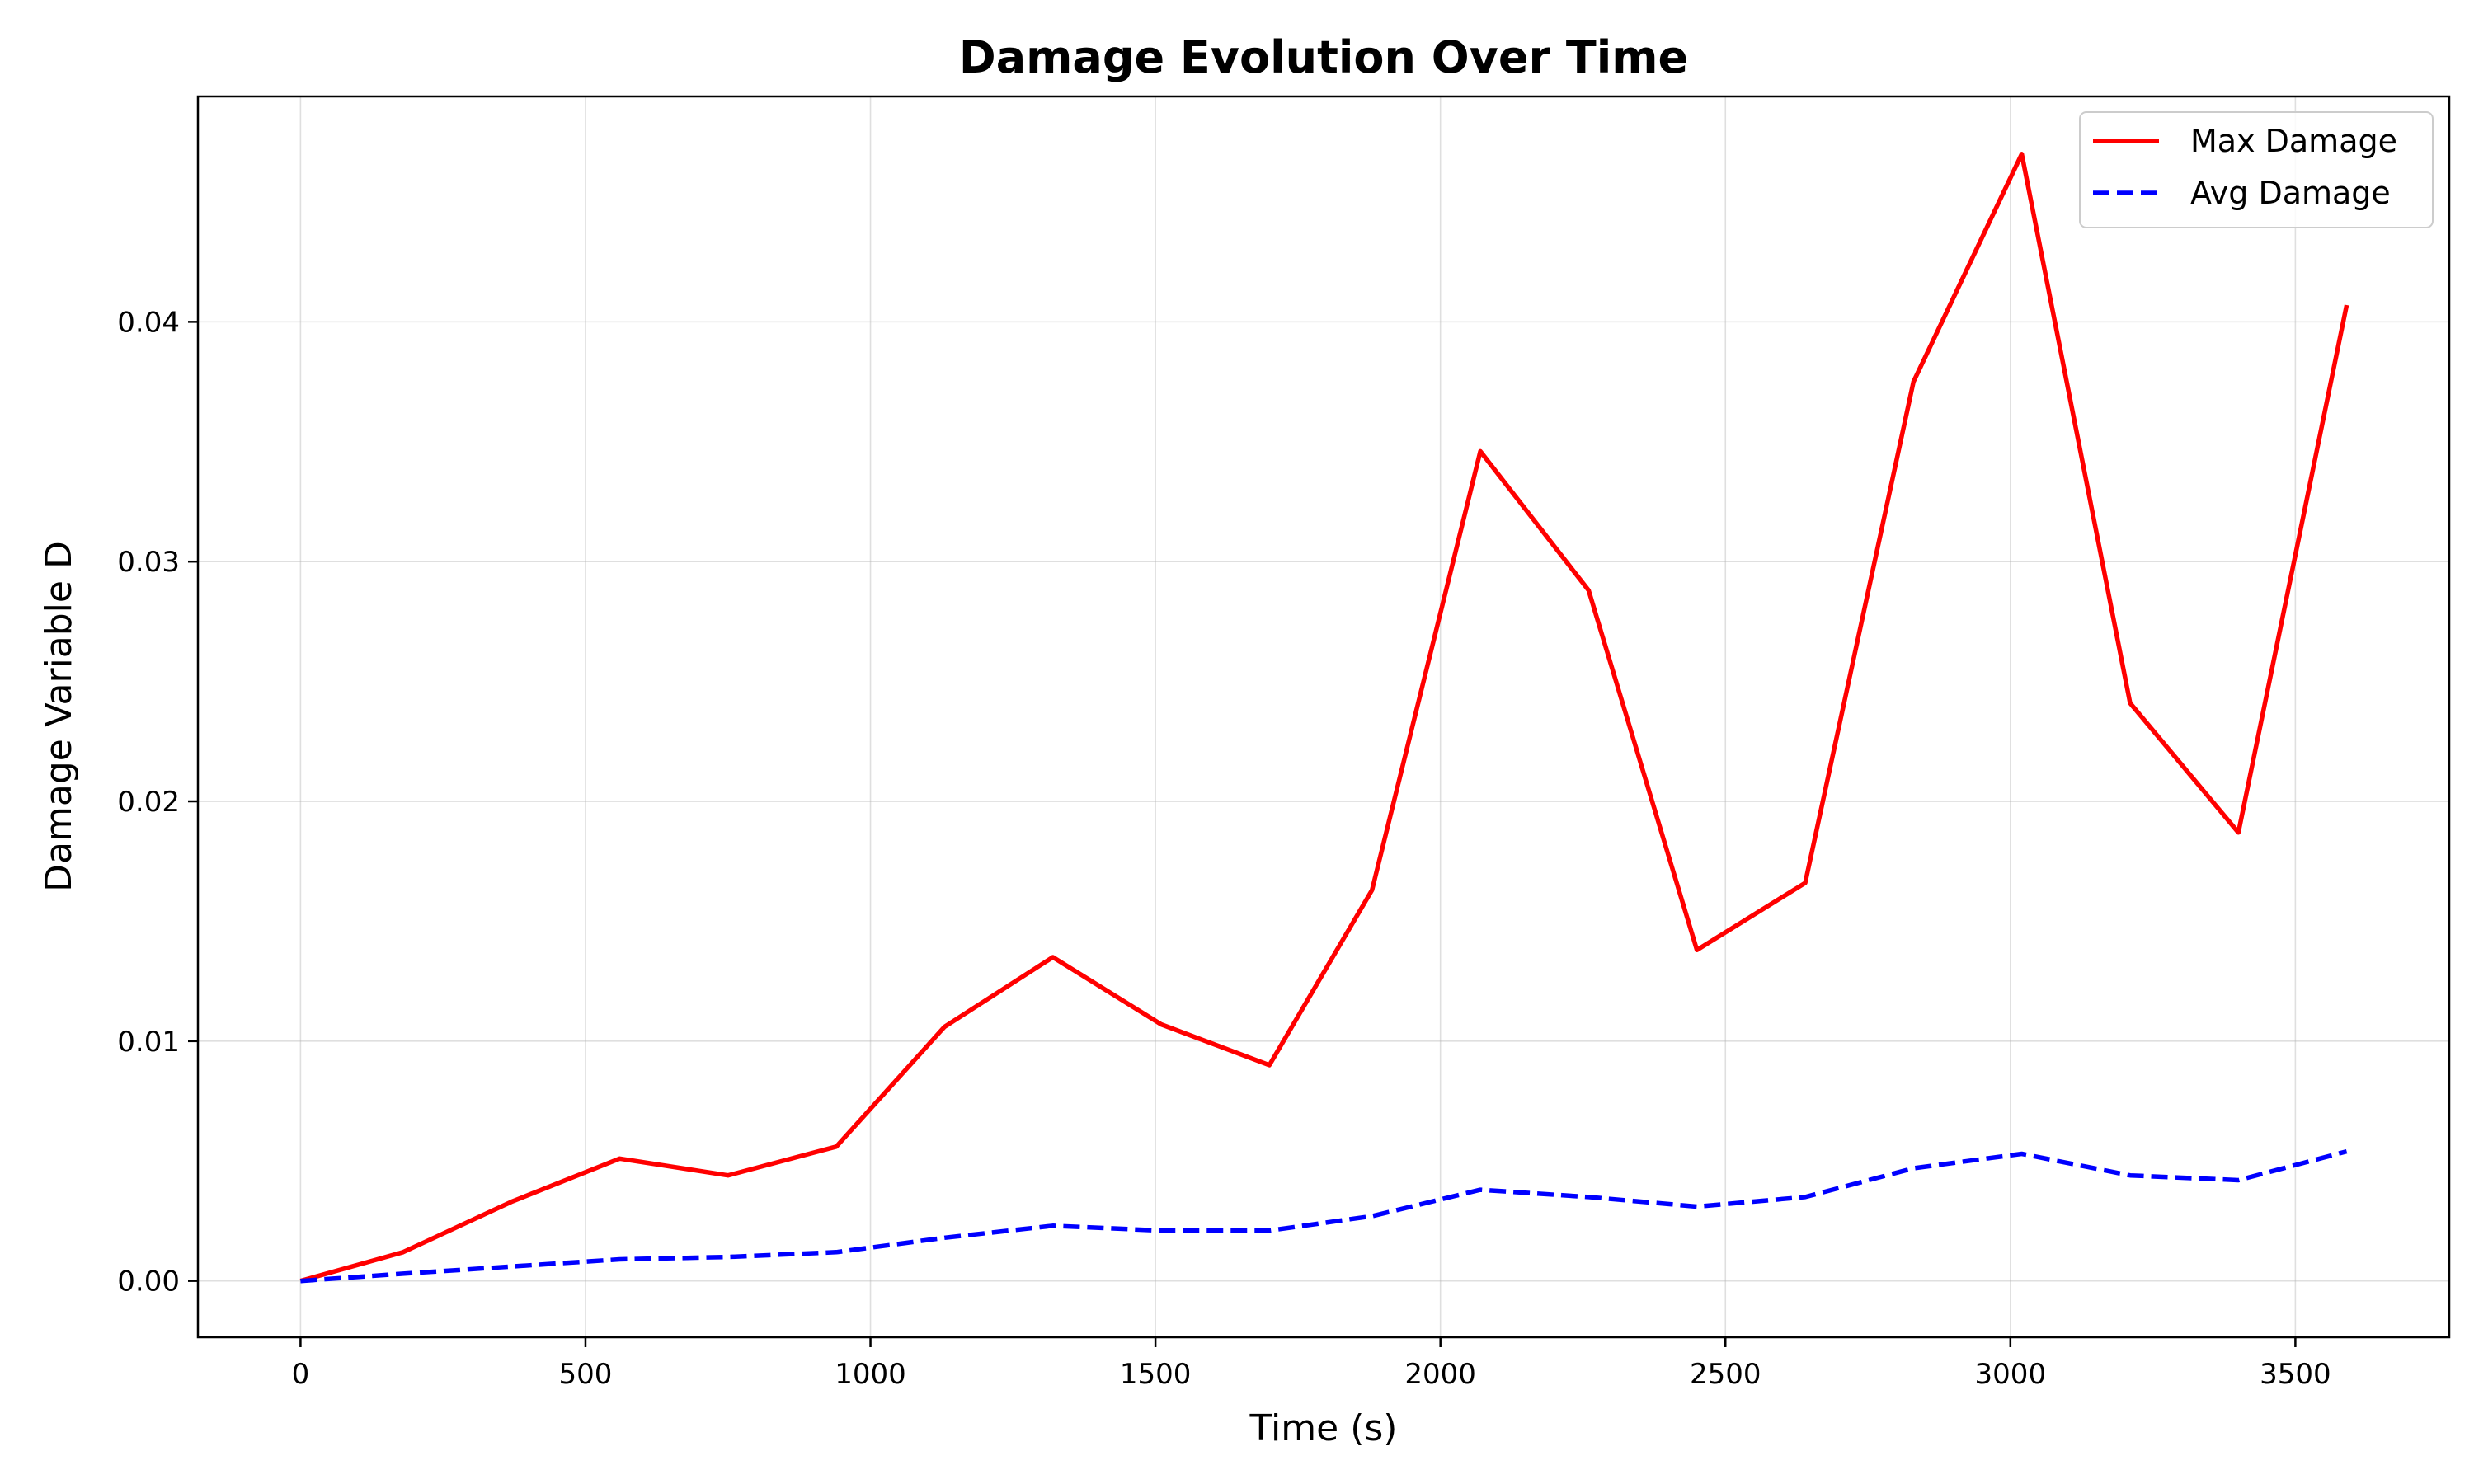 This screenshot has width=2474, height=1484. I want to click on x-tick-label: 1500, so click(1156, 1374).